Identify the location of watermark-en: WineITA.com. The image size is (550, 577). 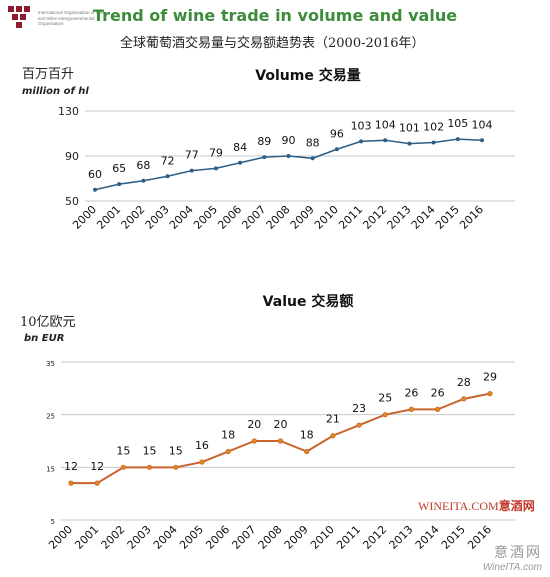
(512, 567).